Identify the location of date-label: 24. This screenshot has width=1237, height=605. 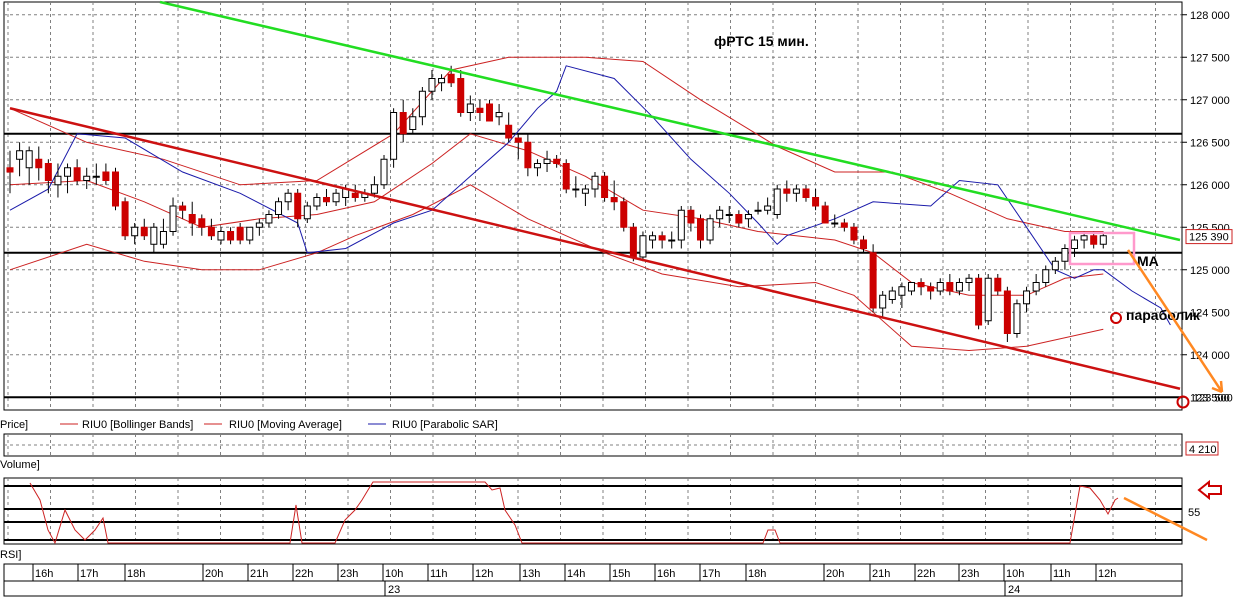
(1014, 590).